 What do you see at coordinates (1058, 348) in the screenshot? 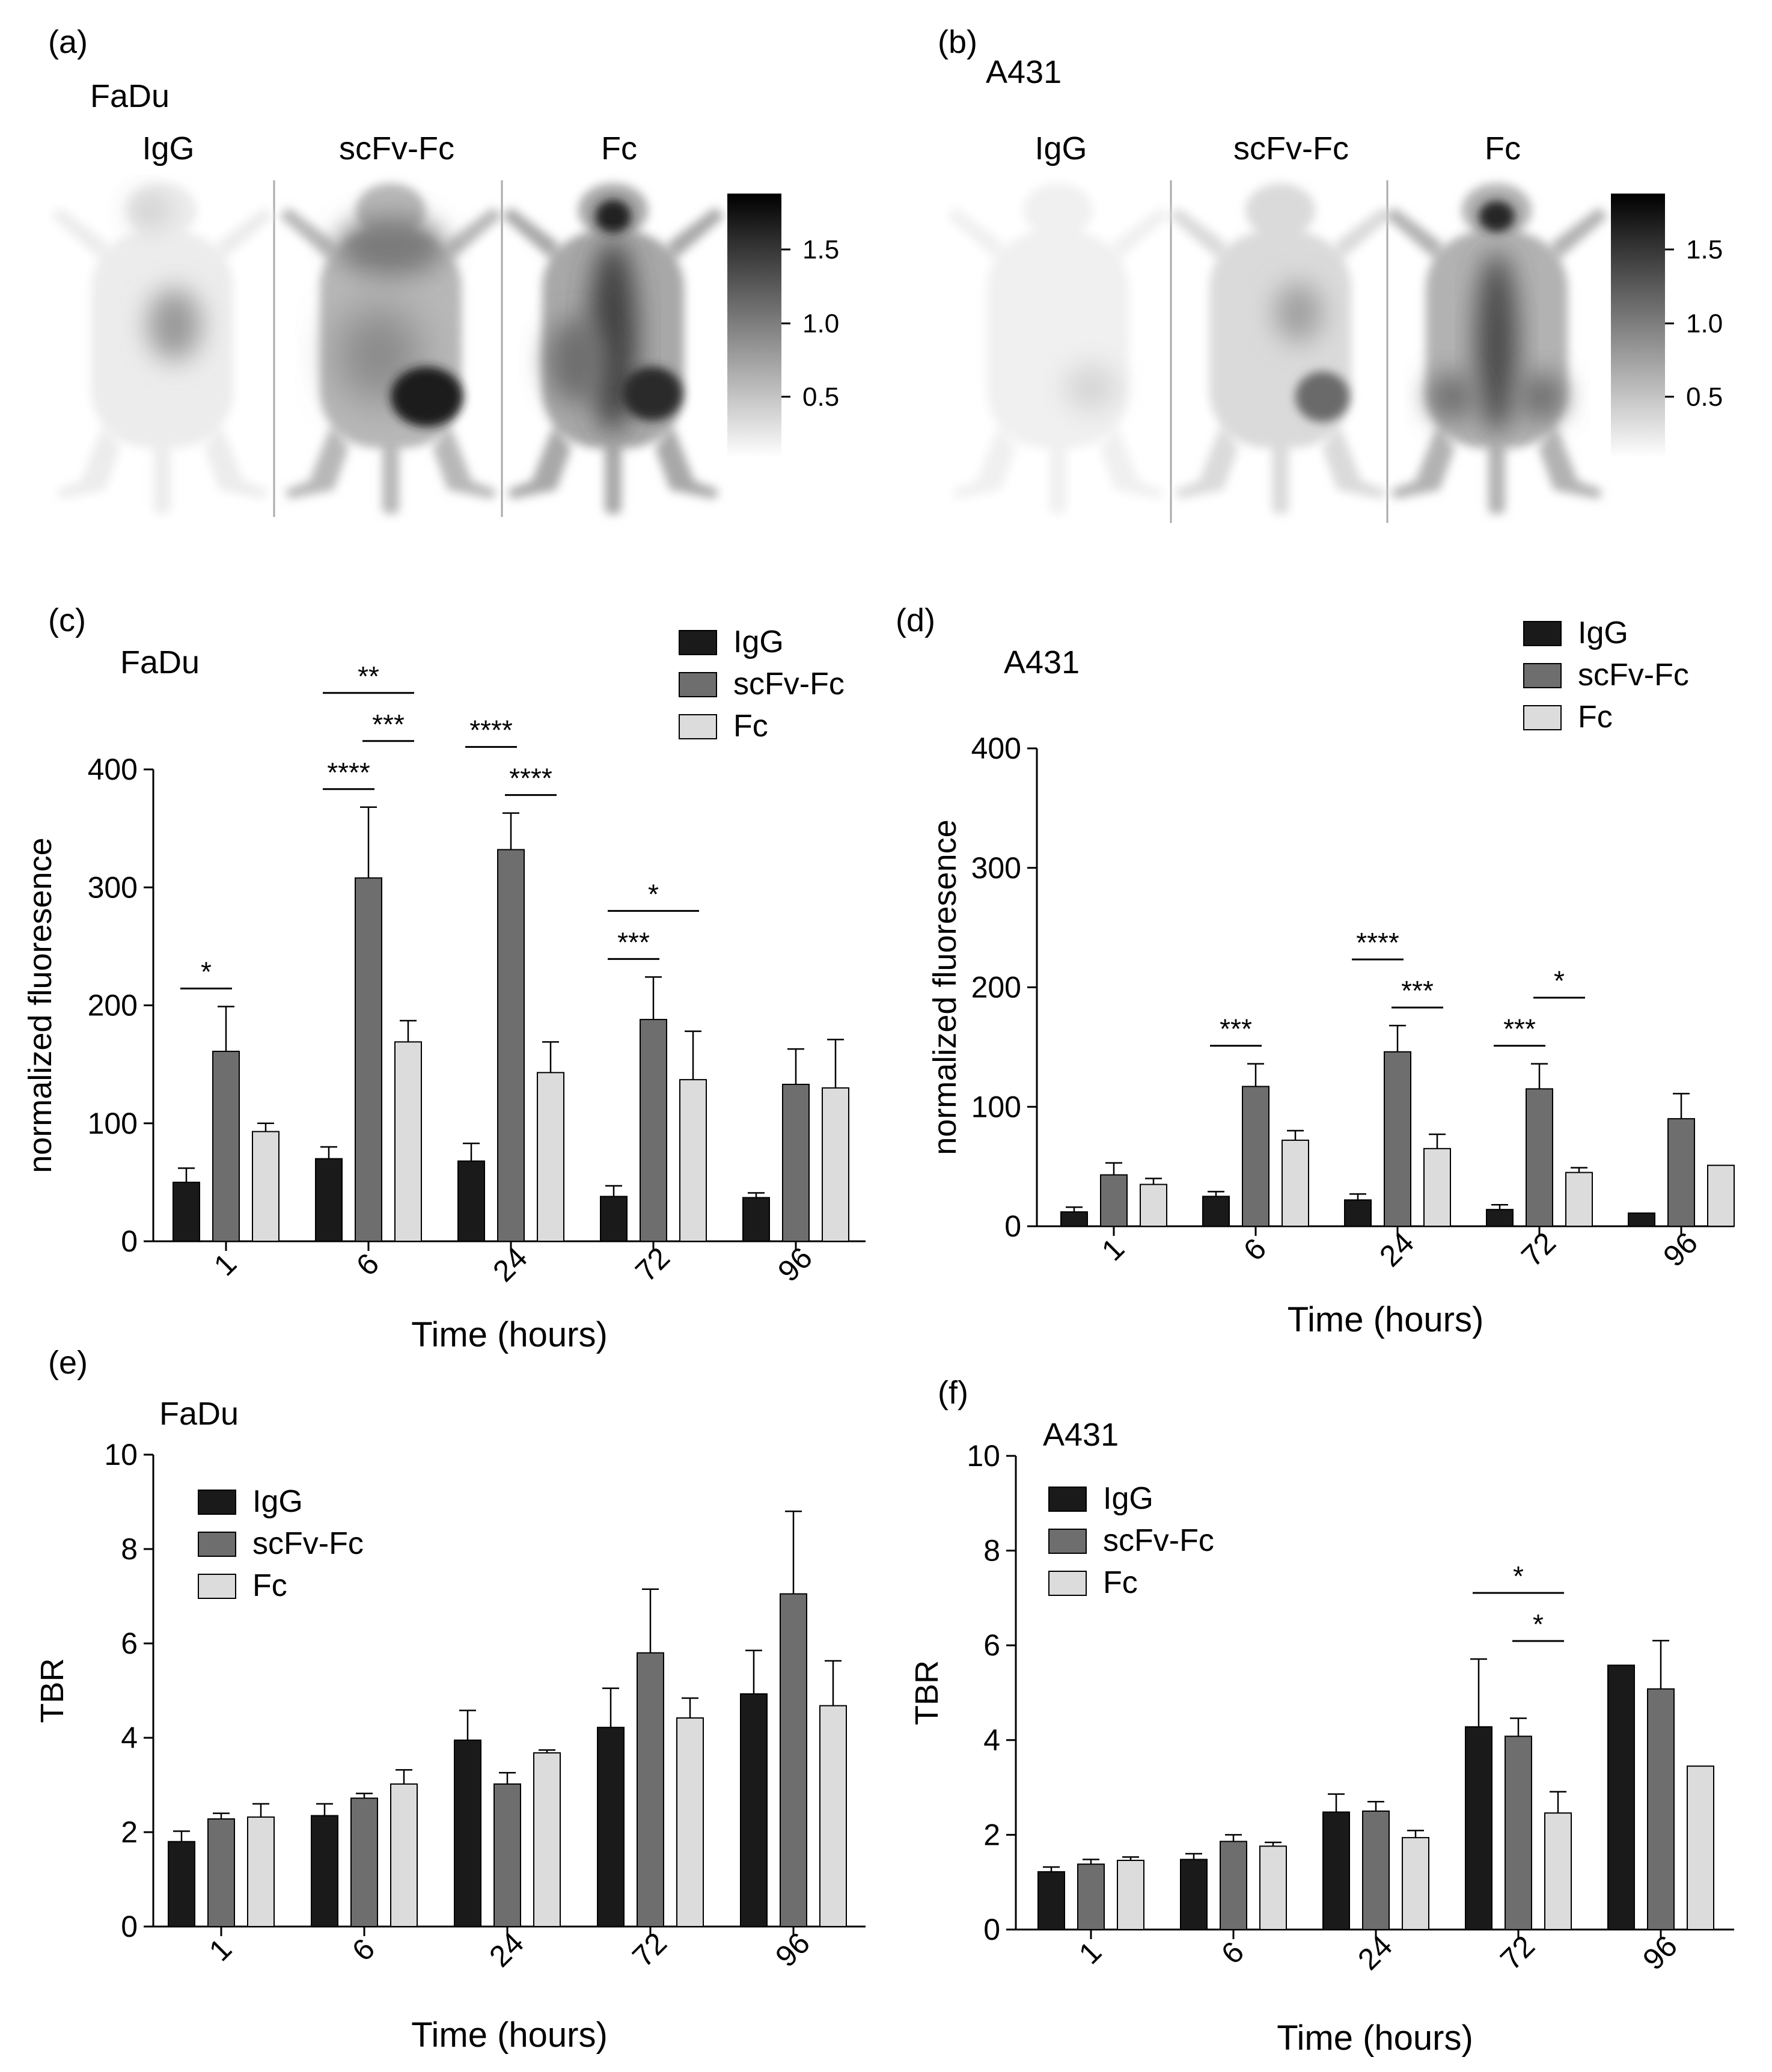
I see `mouse-image-igg` at bounding box center [1058, 348].